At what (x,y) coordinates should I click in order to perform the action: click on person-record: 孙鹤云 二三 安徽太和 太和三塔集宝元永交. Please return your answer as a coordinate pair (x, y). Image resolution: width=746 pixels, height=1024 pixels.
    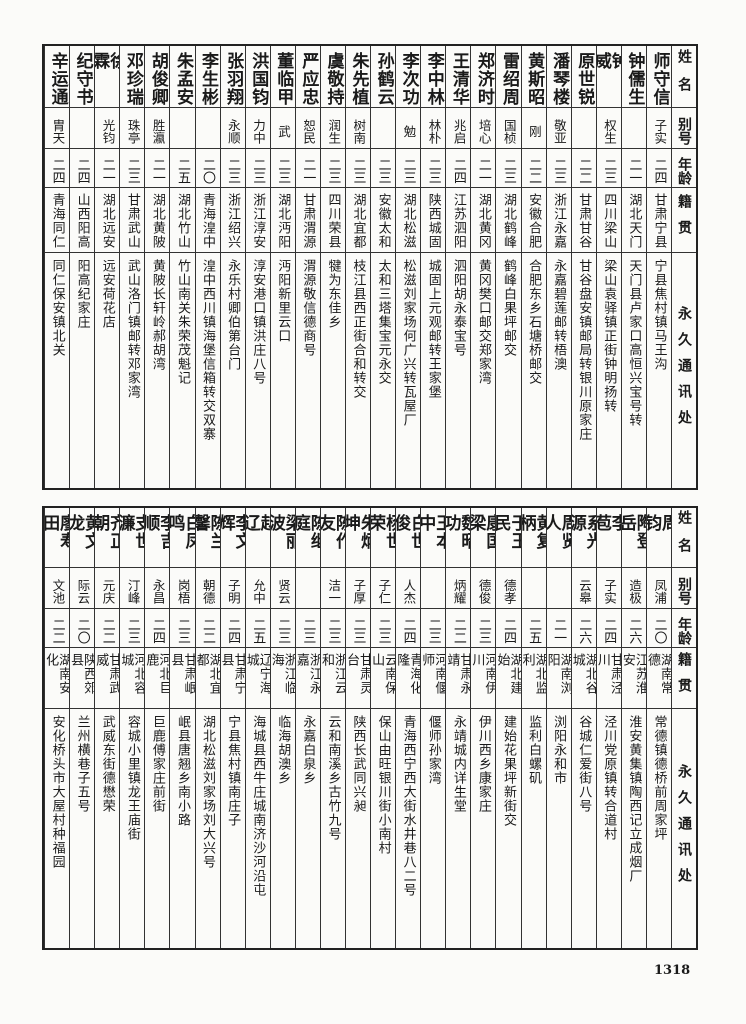
    Looking at the image, I should click on (383, 267).